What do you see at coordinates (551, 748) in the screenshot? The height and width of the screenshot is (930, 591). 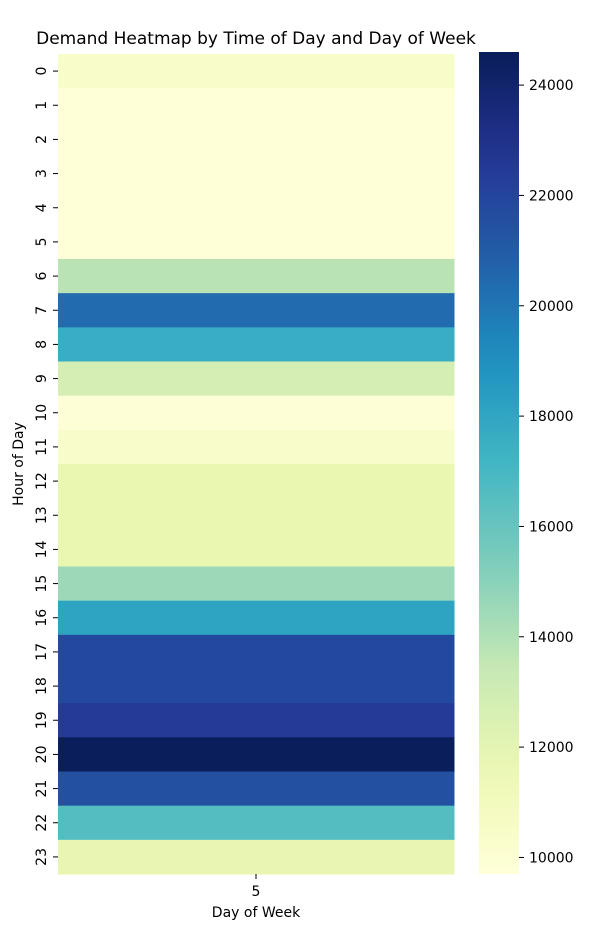 I see `colorbar-tick-label: 12000` at bounding box center [551, 748].